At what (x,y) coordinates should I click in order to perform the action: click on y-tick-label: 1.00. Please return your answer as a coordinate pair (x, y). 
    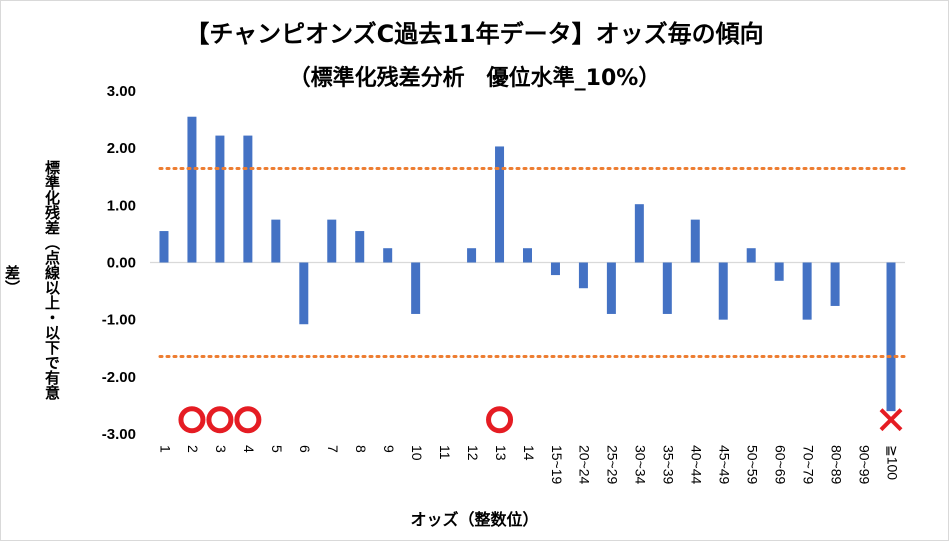
    Looking at the image, I should click on (121, 205).